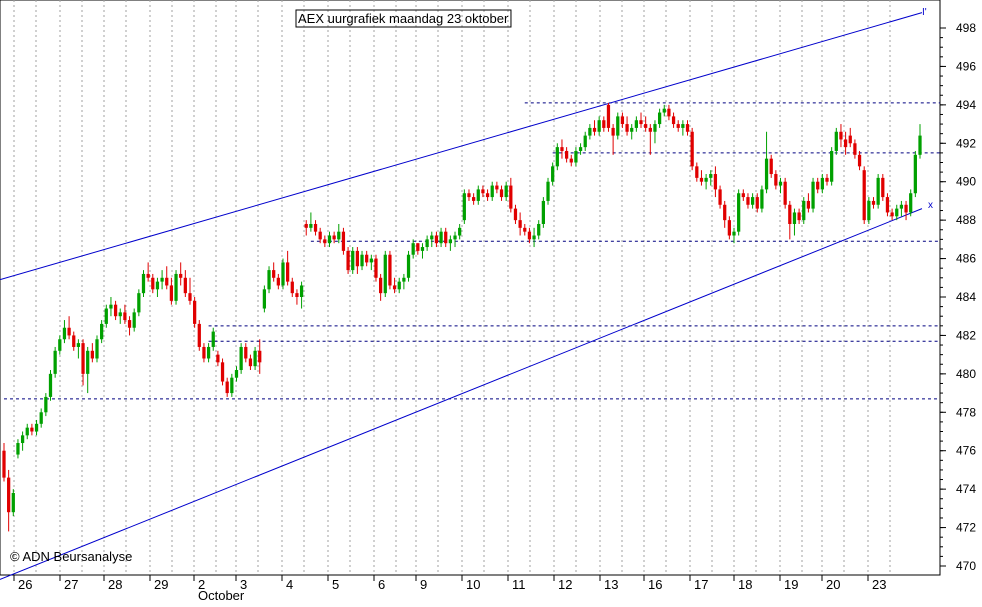 The width and height of the screenshot is (982, 607). What do you see at coordinates (966, 489) in the screenshot?
I see `y-tick-label: 474` at bounding box center [966, 489].